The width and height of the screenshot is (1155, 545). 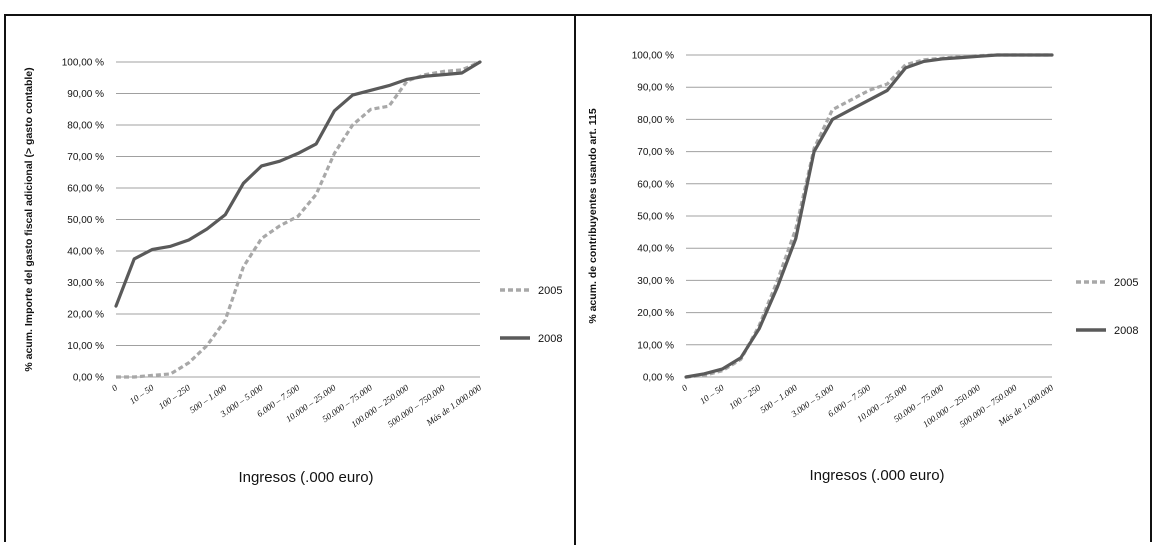 What do you see at coordinates (298, 184) in the screenshot?
I see `series-line-2008` at bounding box center [298, 184].